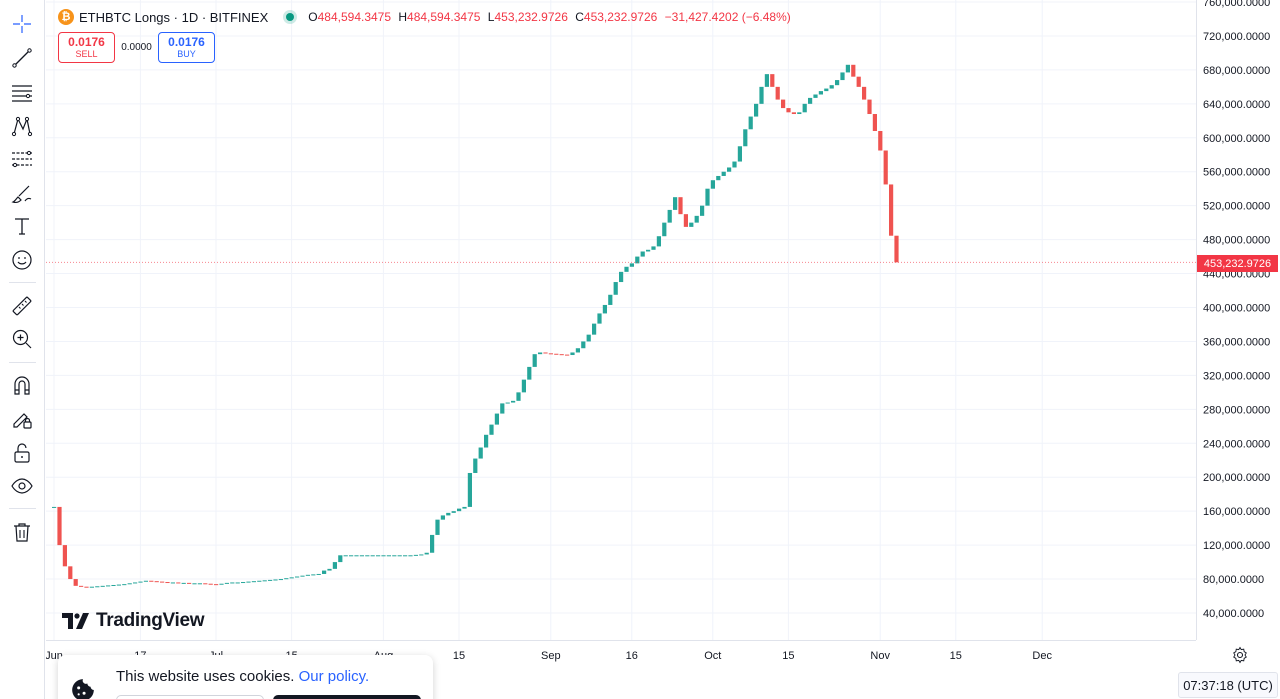 This screenshot has width=1280, height=699. I want to click on open-label: O, so click(313, 17).